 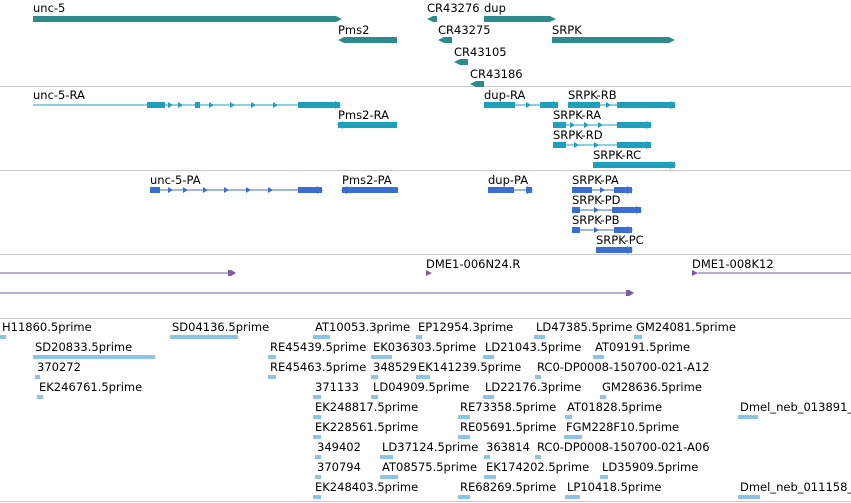 I want to click on est-label: AT08575.5prime, so click(x=429, y=467).